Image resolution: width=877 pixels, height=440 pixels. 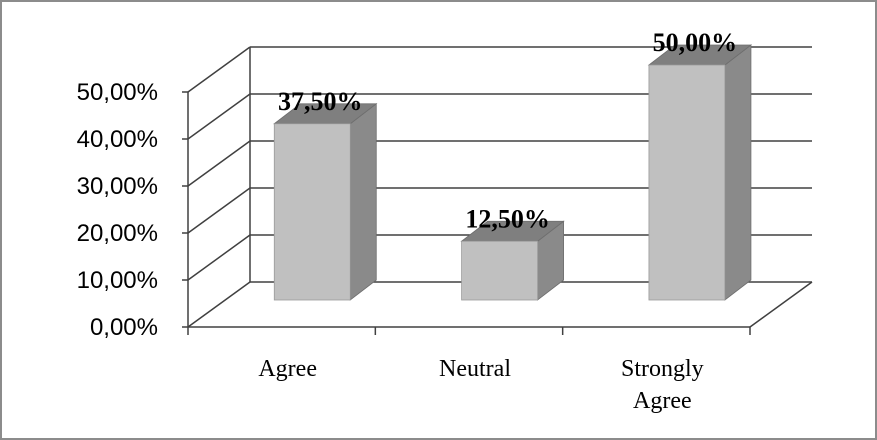 I want to click on y-tick-label: 50,00%, so click(x=117, y=92).